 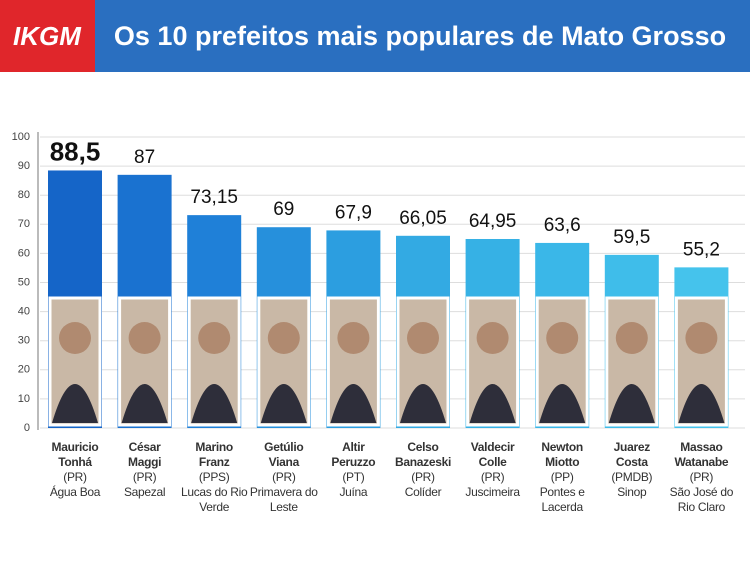 I want to click on city: Primavera do Leste, so click(x=283, y=499).